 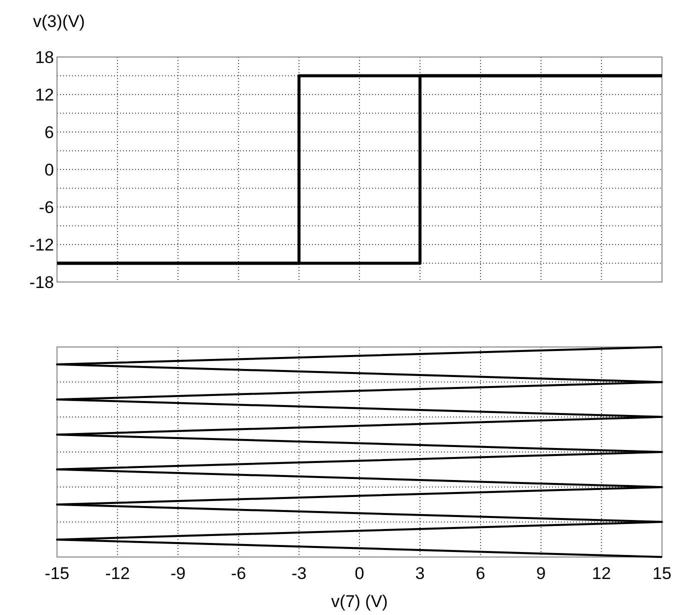 What do you see at coordinates (299, 573) in the screenshot?
I see `x-tick-label: -3` at bounding box center [299, 573].